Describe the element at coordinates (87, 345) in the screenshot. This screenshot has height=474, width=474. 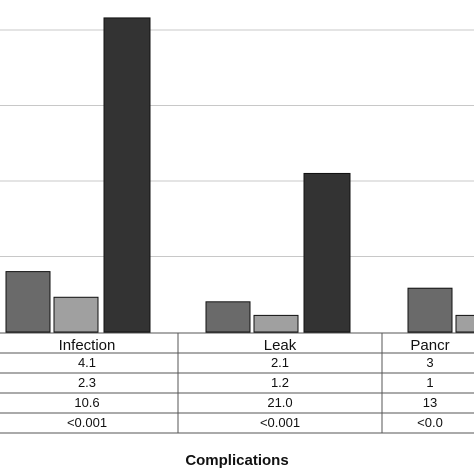
I see `table-header-infection: Infection` at that location.